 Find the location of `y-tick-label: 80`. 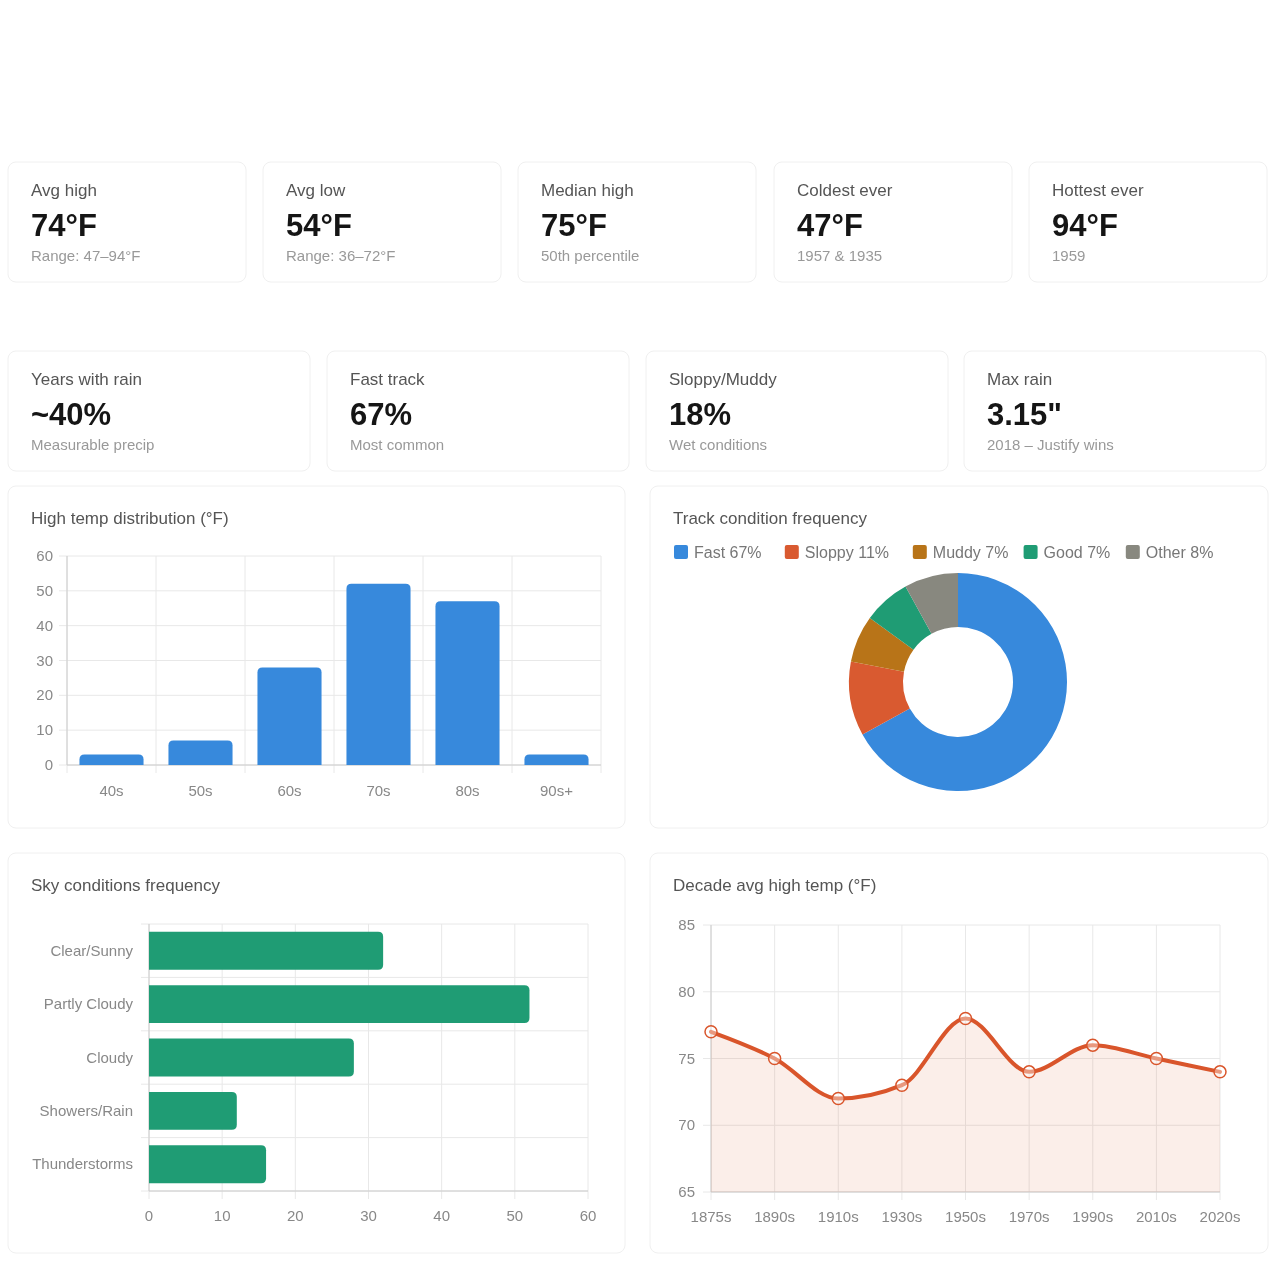

y-tick-label: 80 is located at coordinates (686, 991).